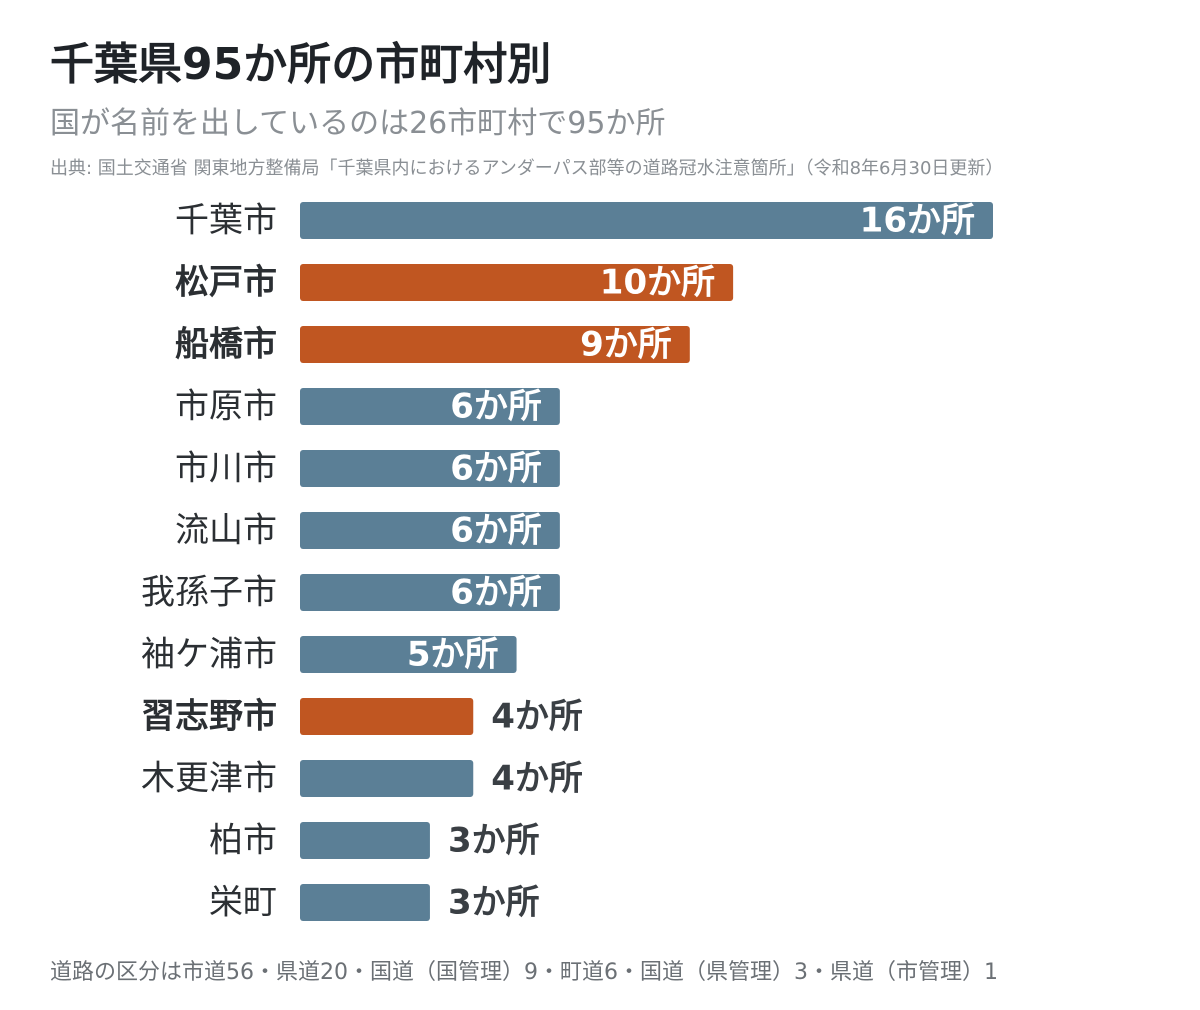 This screenshot has height=1010, width=1200. I want to click on chart-title: 千葉県95か所の市町村別, so click(301, 64).